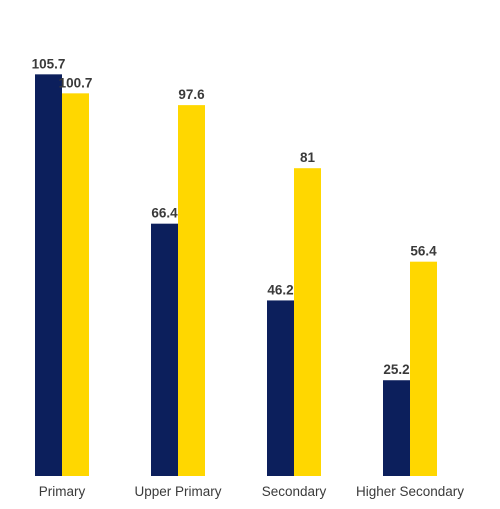  Describe the element at coordinates (396, 428) in the screenshot. I see `bar-series1-higher-secondary` at that location.